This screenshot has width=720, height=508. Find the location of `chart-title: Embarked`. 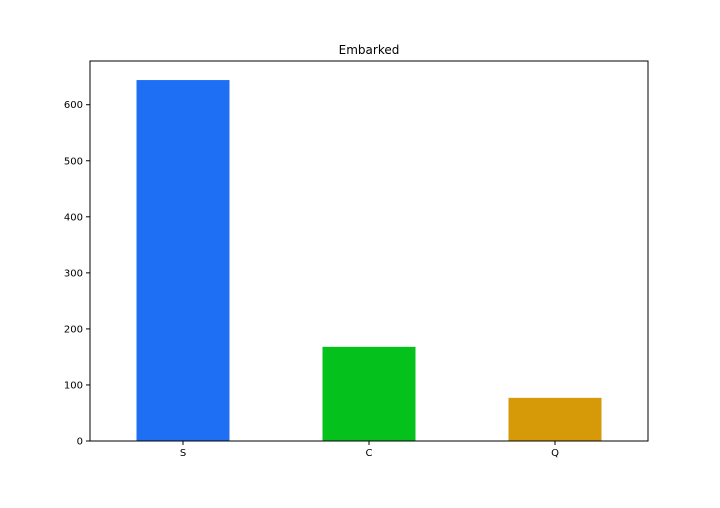

chart-title: Embarked is located at coordinates (369, 50).